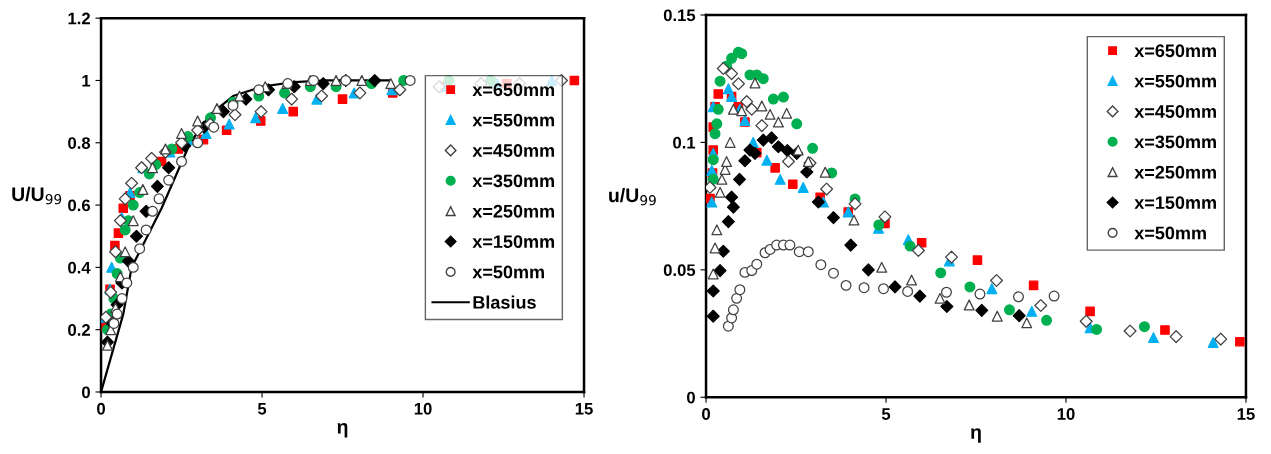 Image resolution: width=1271 pixels, height=454 pixels. What do you see at coordinates (79, 330) in the screenshot?
I see `y-tick-label: 0.2` at bounding box center [79, 330].